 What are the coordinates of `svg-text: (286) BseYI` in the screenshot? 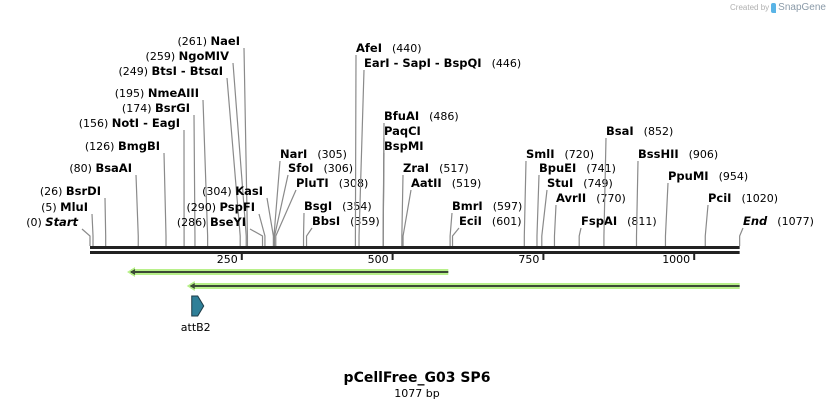 It's located at (211, 222).